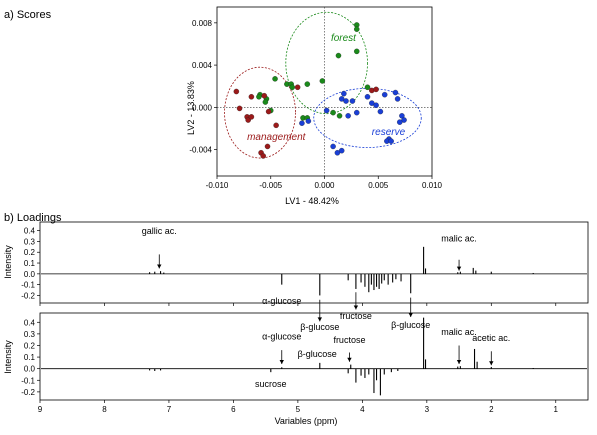  I want to click on top-annotation-label: gallic ac., so click(159, 231).